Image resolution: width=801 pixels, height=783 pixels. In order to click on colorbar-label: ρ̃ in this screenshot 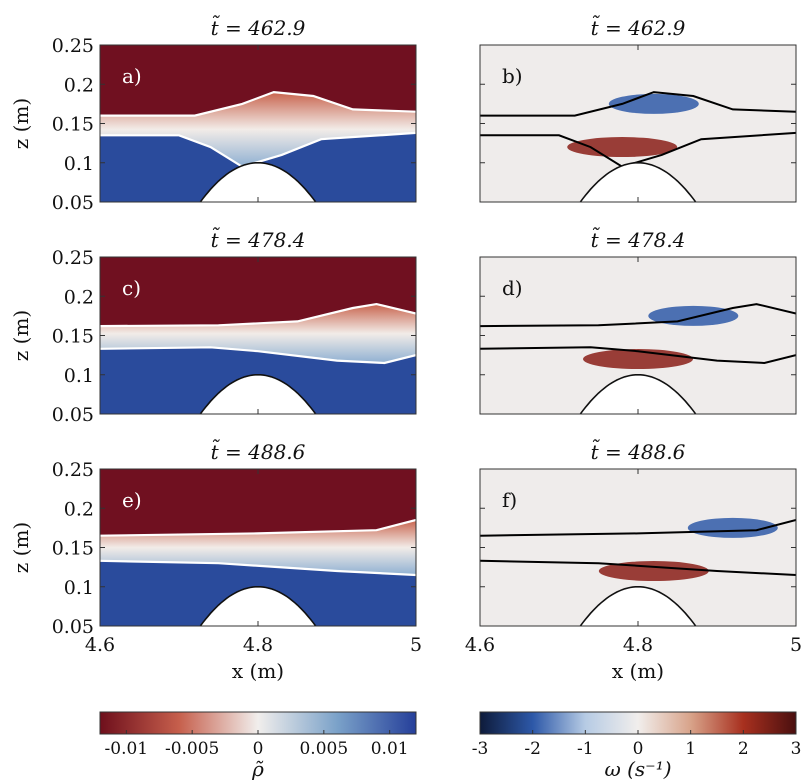, I will do `click(257, 769)`.